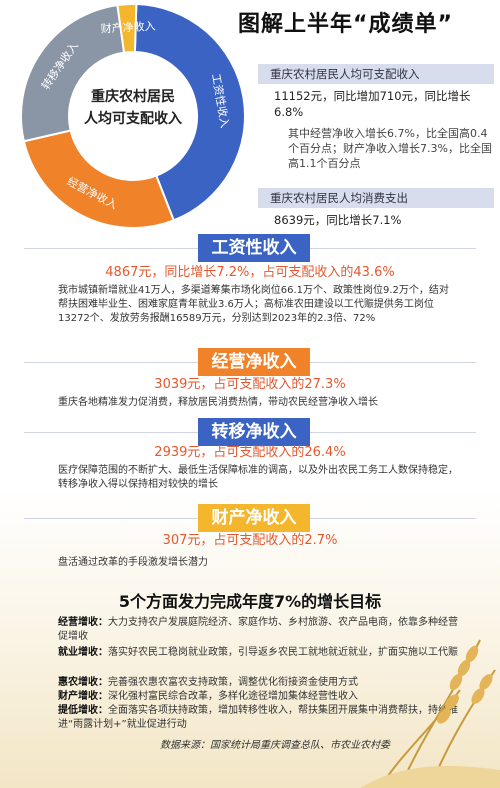 The image size is (500, 788). What do you see at coordinates (218, 402) in the screenshot?
I see `section-body-business: 重庆各地精准发力促消费，释放居民消费热情，带动农民经营净收入增长` at bounding box center [218, 402].